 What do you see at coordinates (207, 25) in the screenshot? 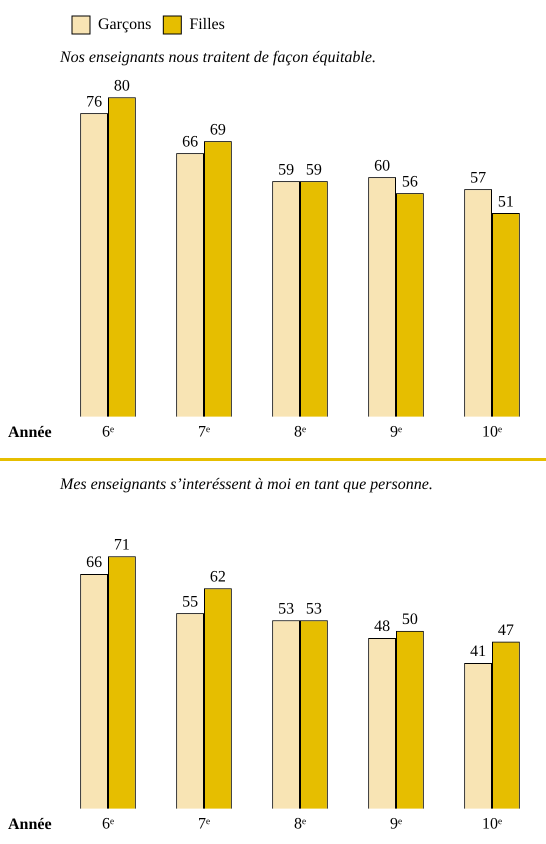
I see `legend-label: Filles` at bounding box center [207, 25].